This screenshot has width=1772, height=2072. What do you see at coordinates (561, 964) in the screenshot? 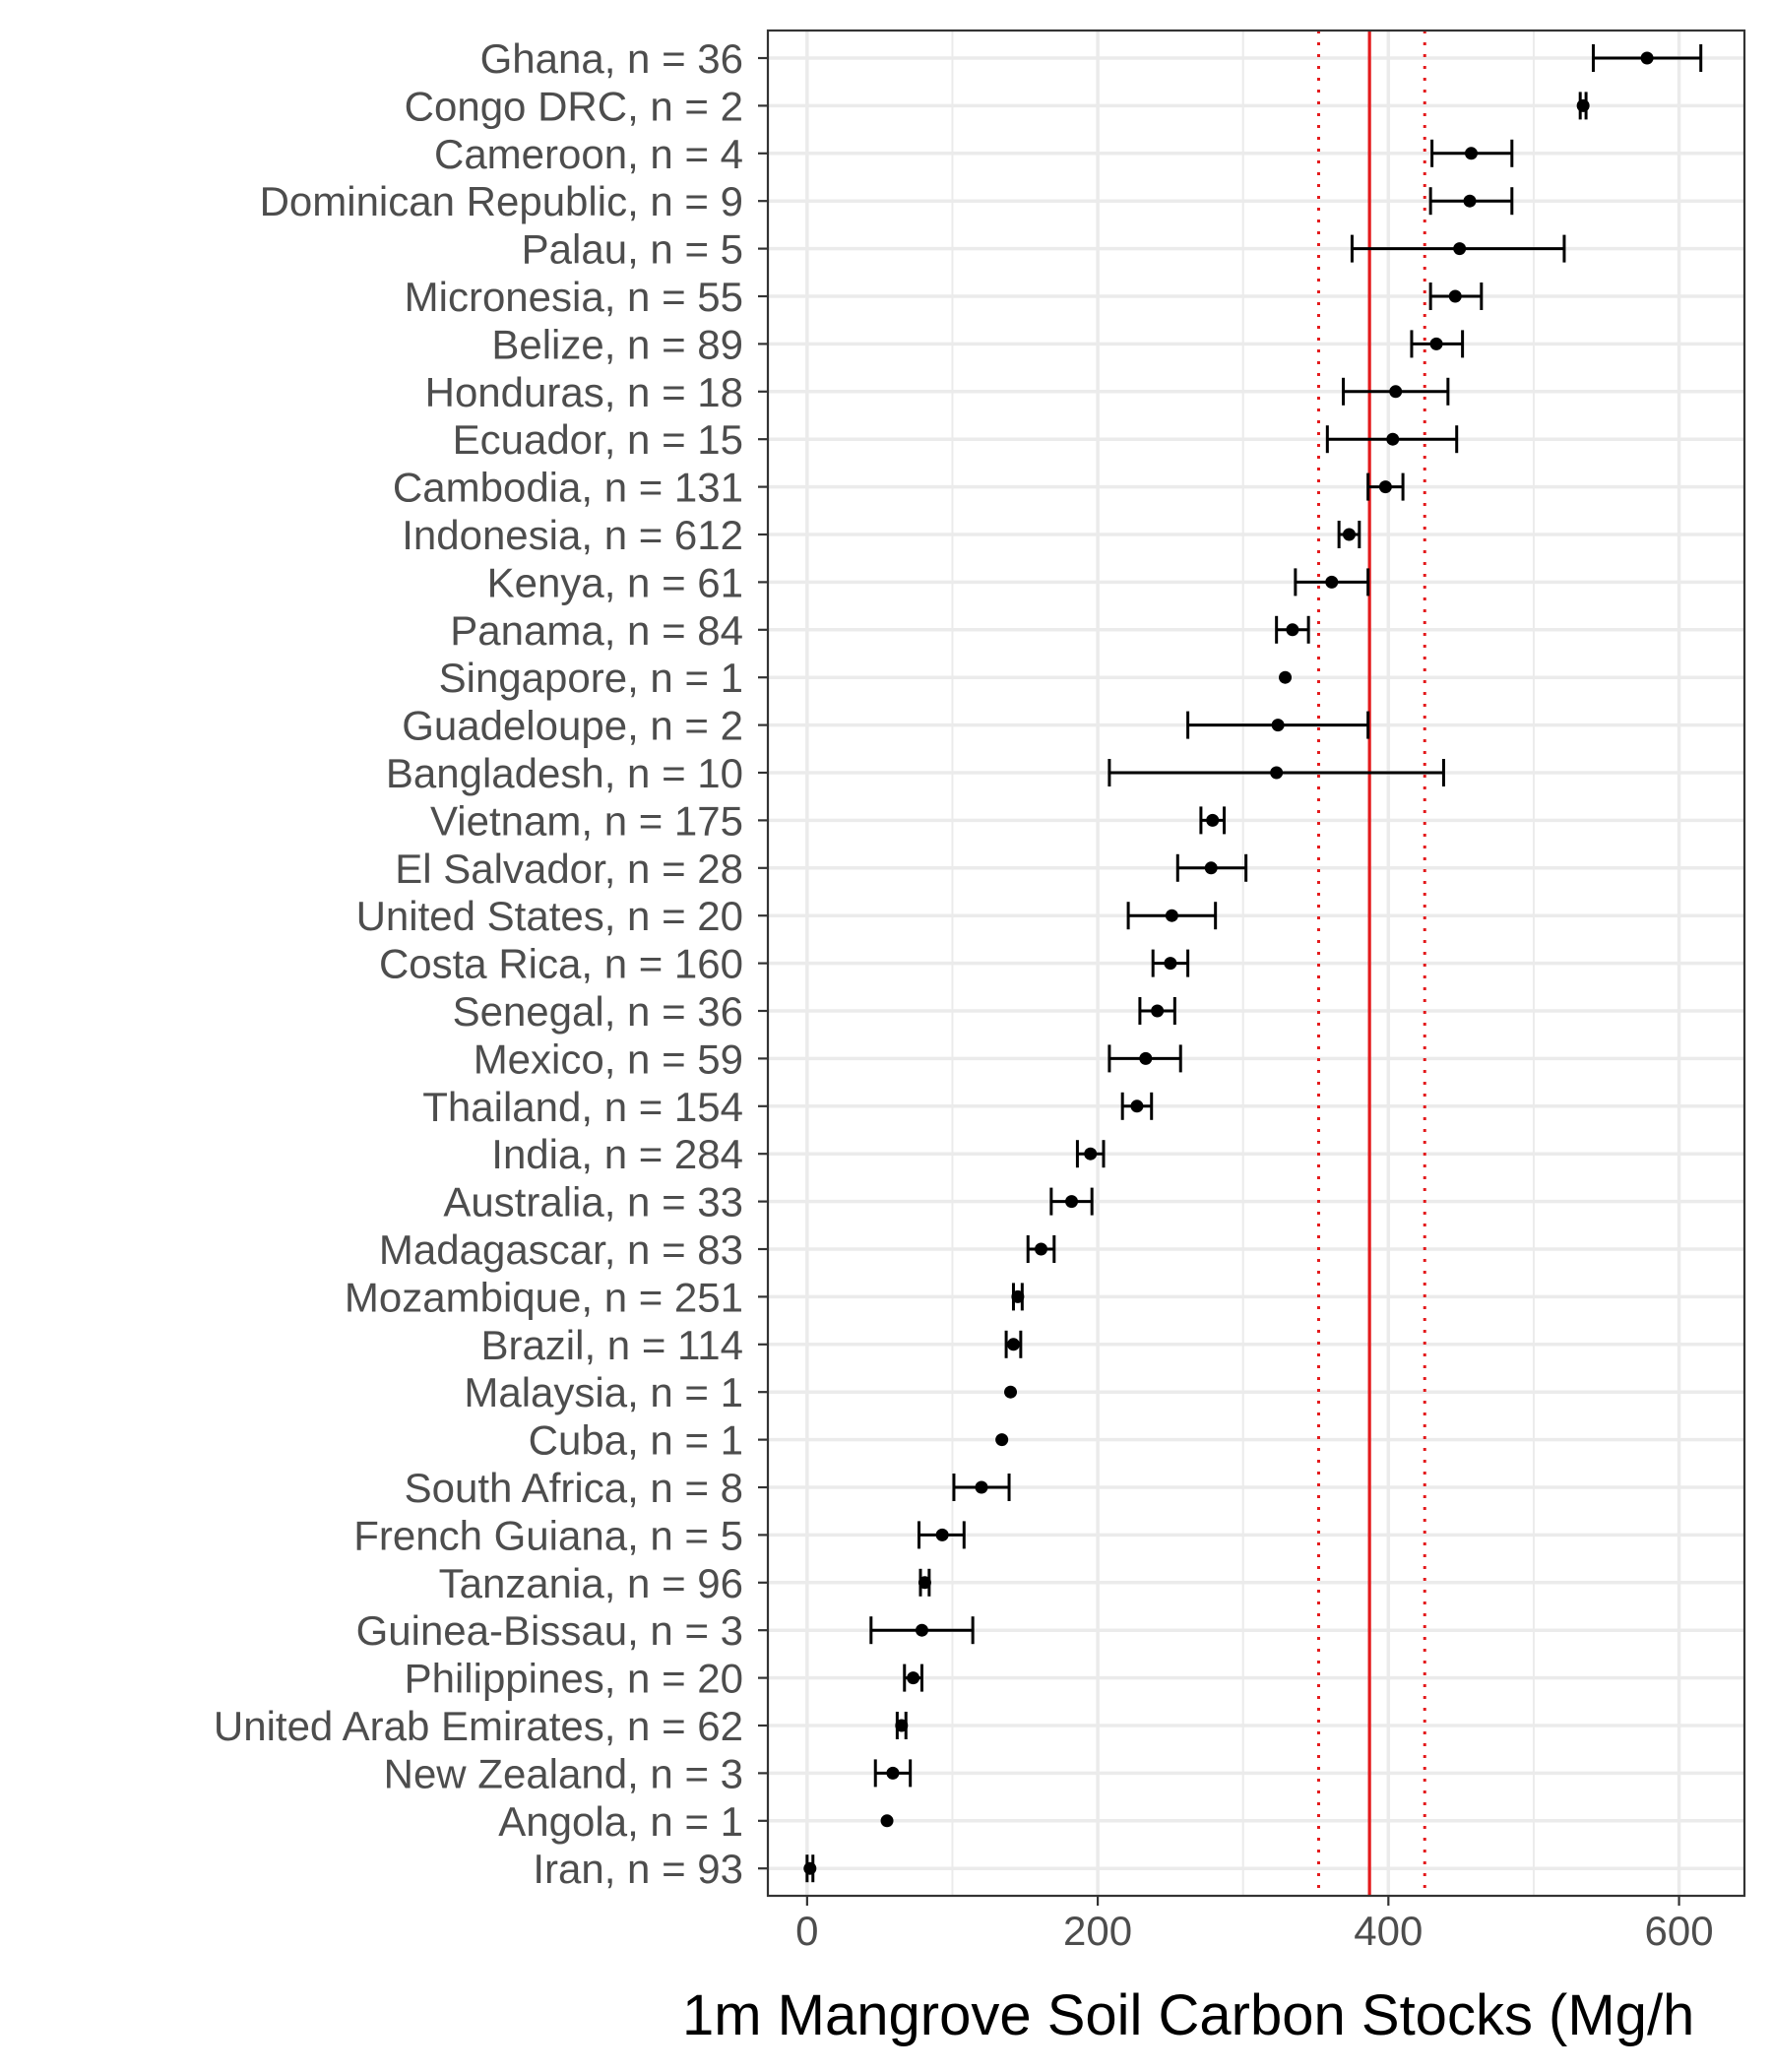
I see `y-tick-label: Costa Rica, n = 160` at bounding box center [561, 964].